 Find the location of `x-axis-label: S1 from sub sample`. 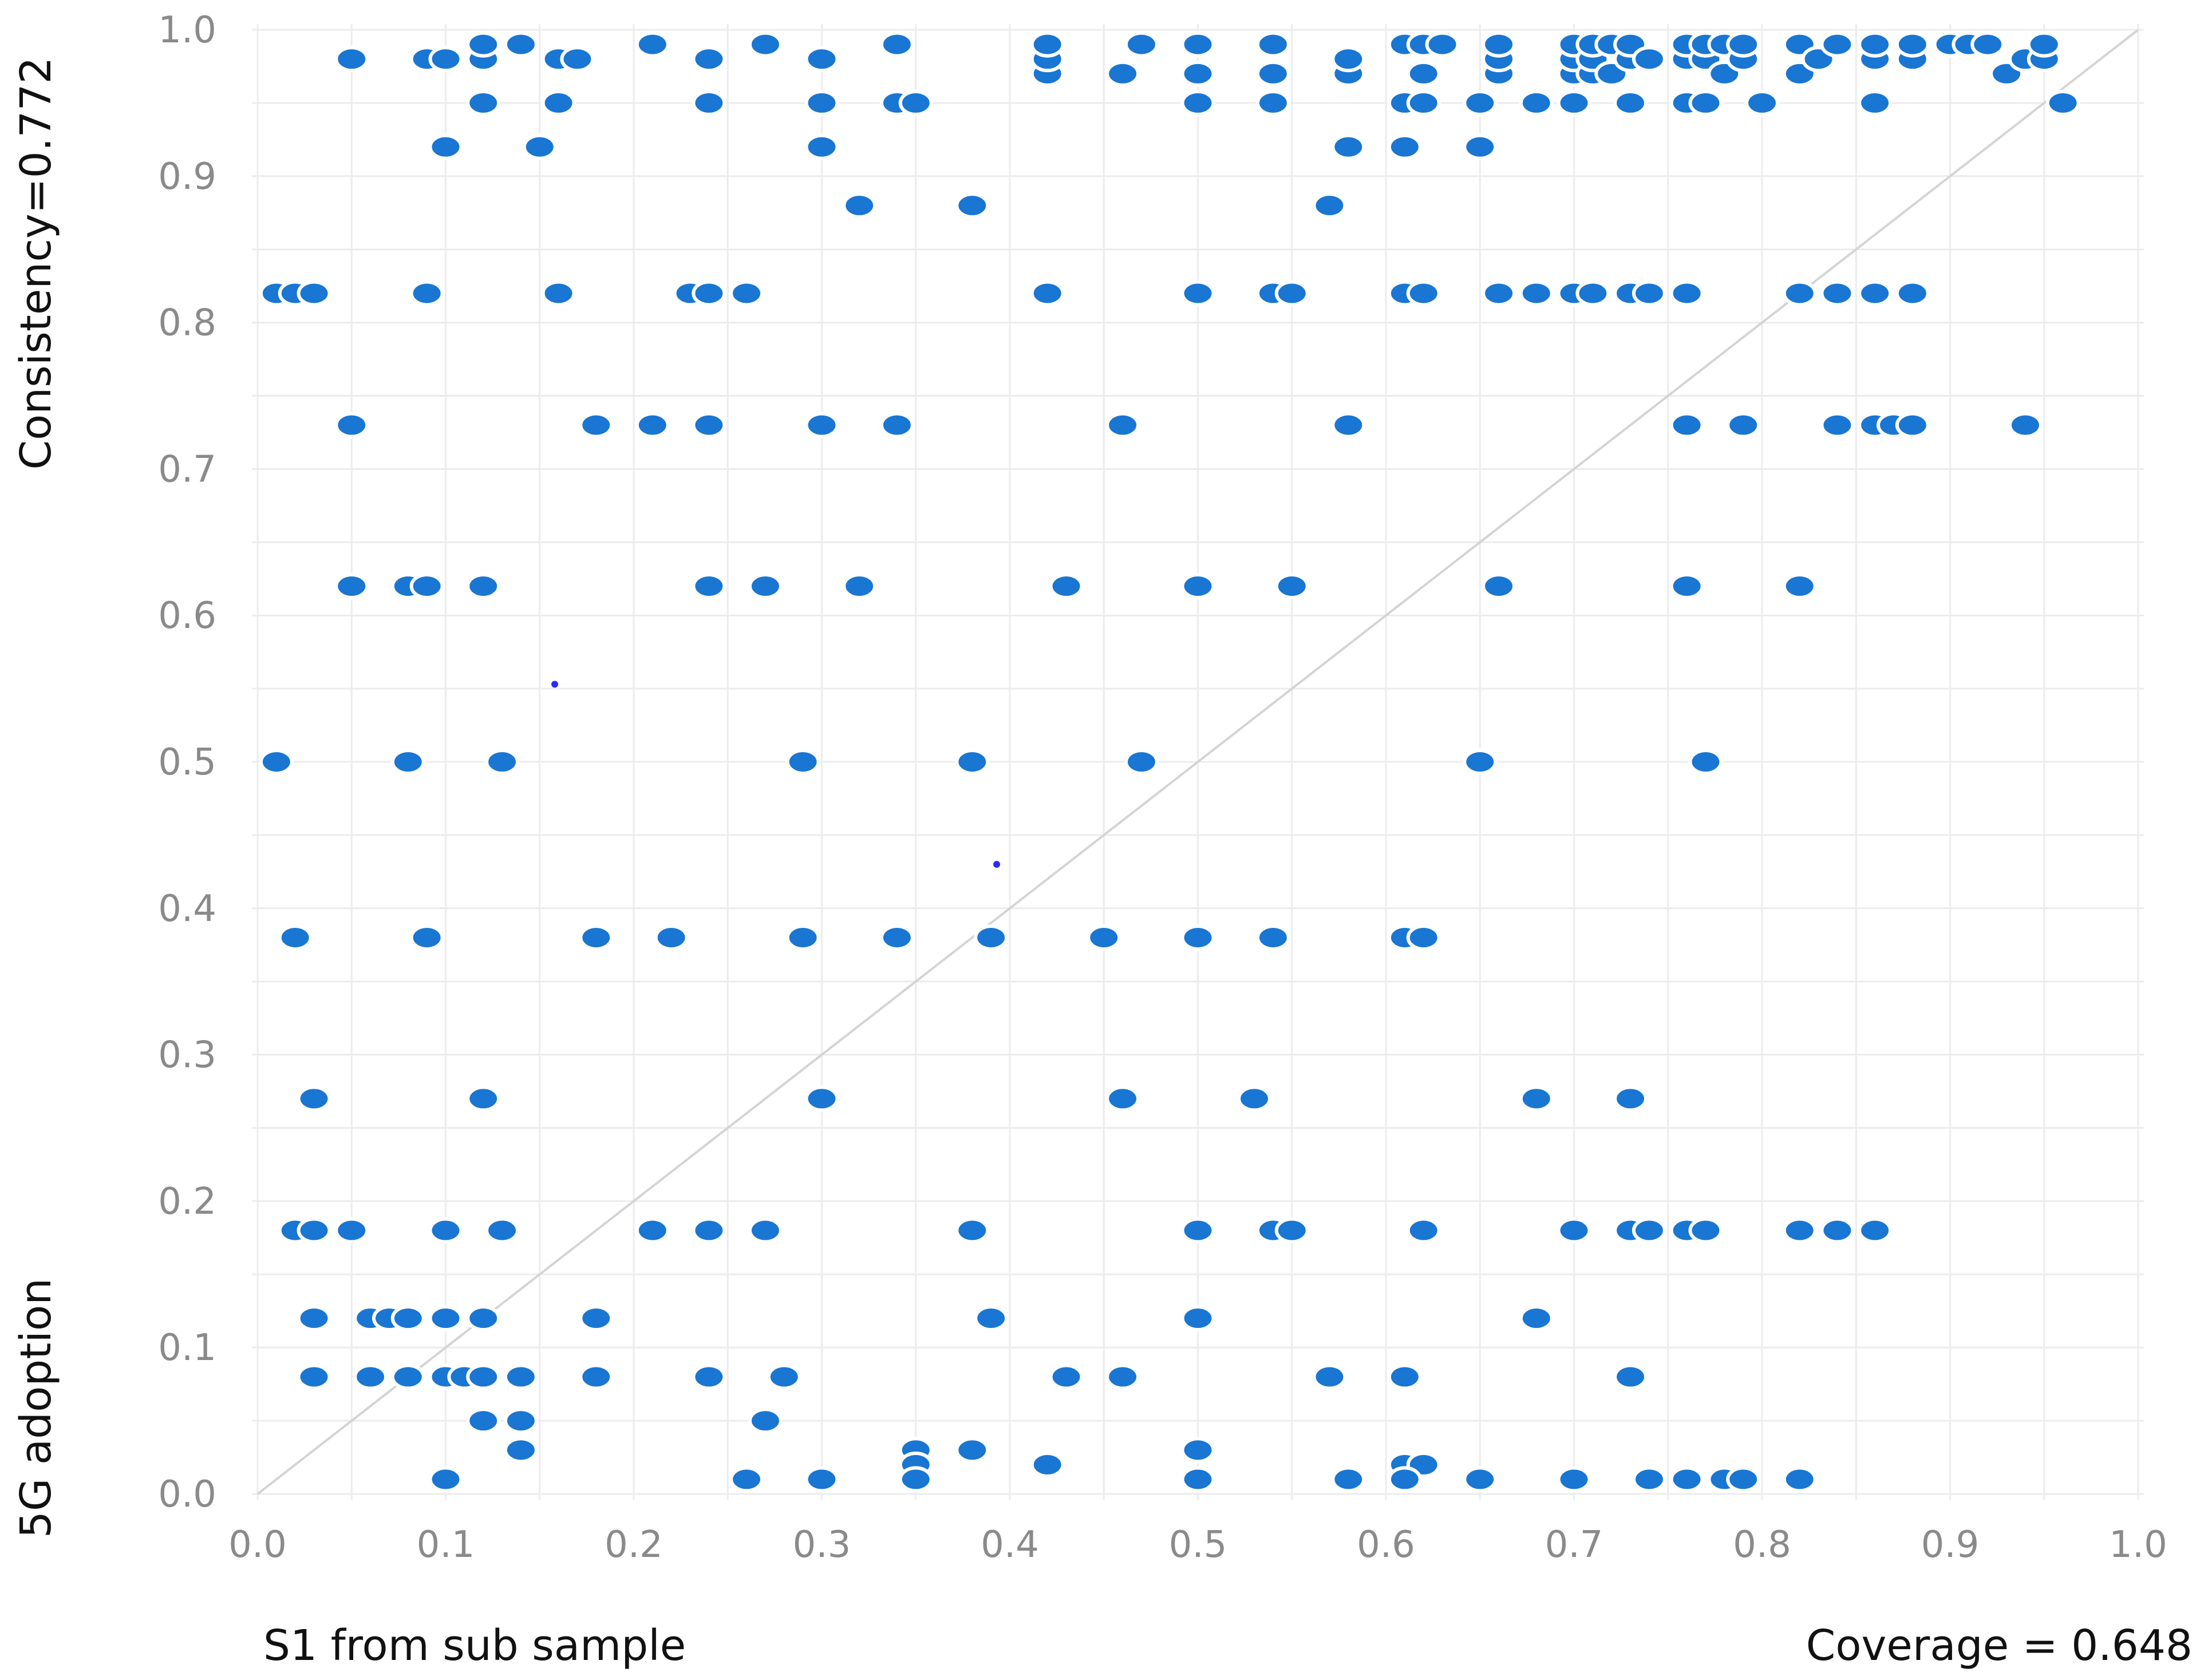

x-axis-label: S1 from sub sample is located at coordinates (474, 1645).